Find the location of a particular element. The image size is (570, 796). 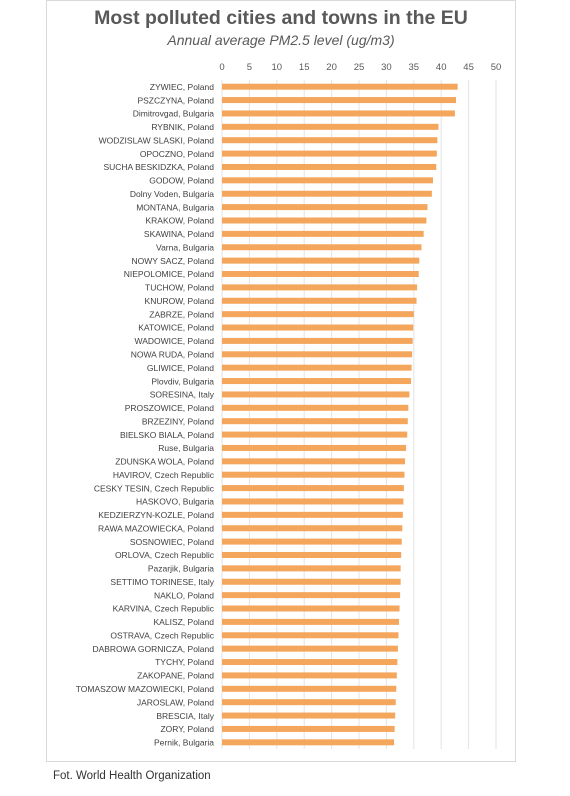

category-label: KATOWICE, Poland is located at coordinates (176, 328).